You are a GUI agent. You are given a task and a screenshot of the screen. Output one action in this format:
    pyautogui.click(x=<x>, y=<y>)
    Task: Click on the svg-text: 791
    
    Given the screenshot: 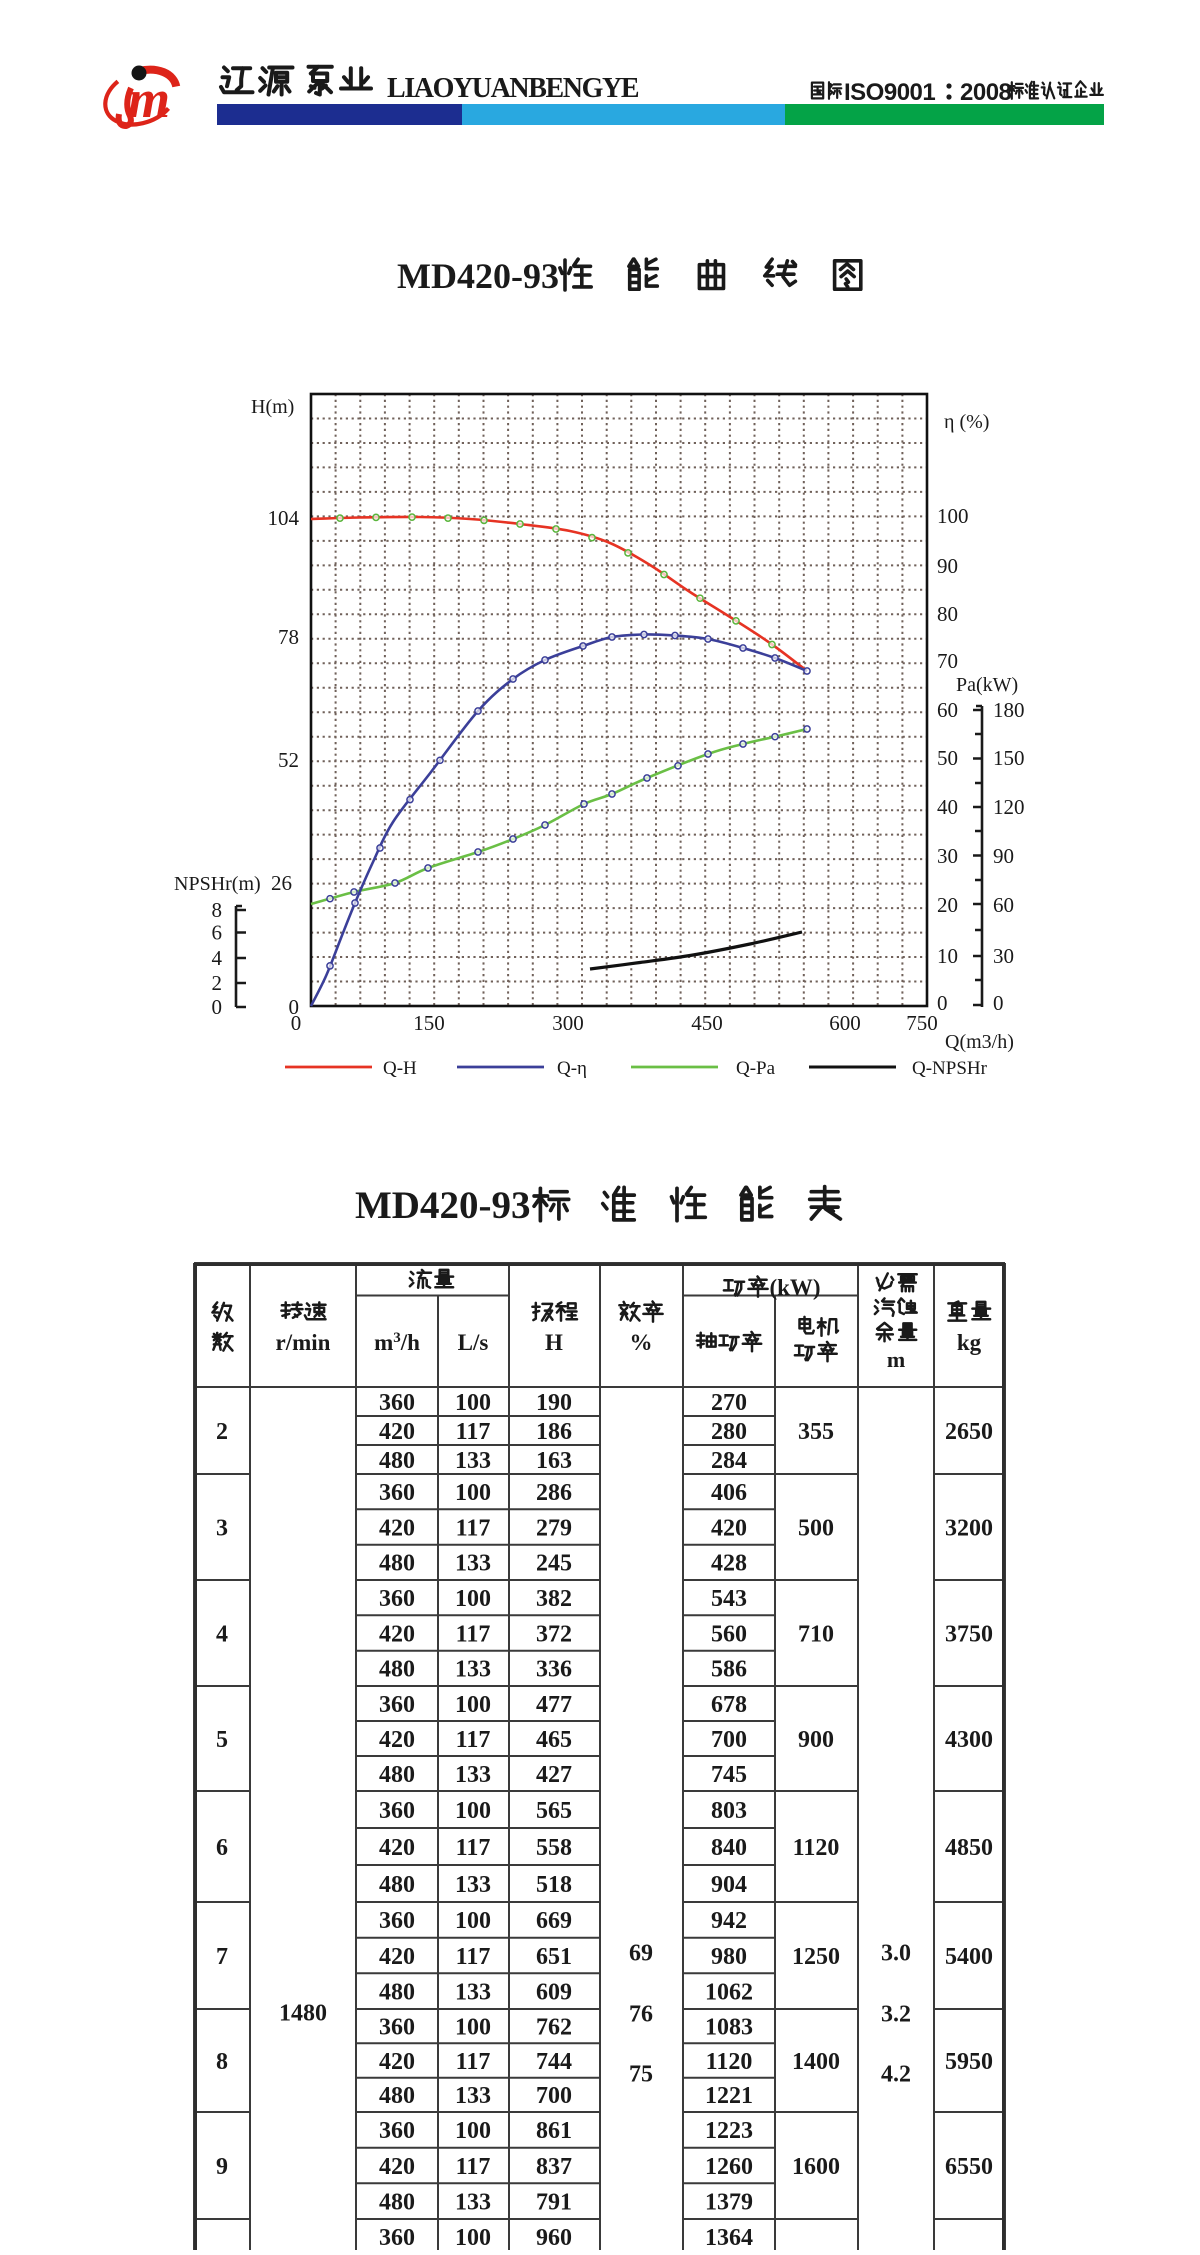 What is the action you would take?
    pyautogui.click(x=554, y=2203)
    